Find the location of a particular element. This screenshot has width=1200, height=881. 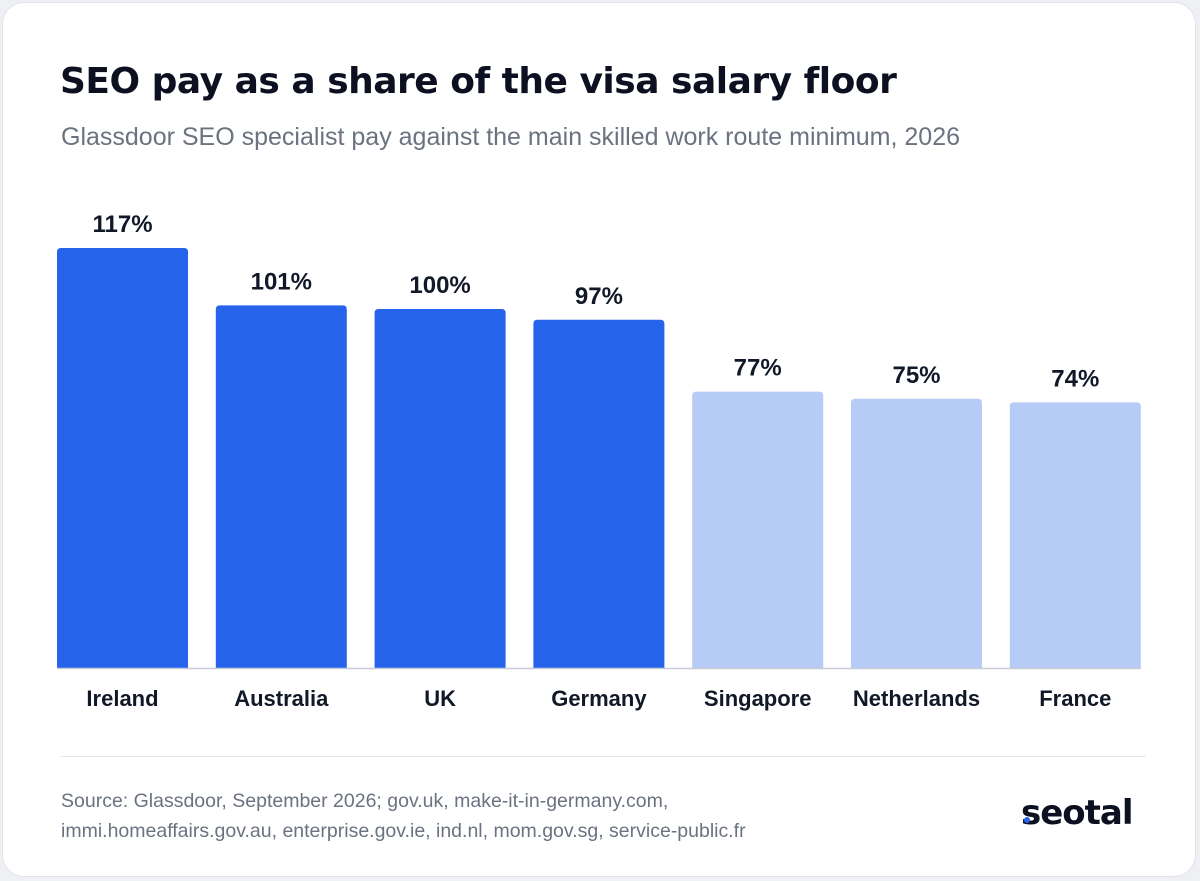

category-label-uk: UK is located at coordinates (440, 698).